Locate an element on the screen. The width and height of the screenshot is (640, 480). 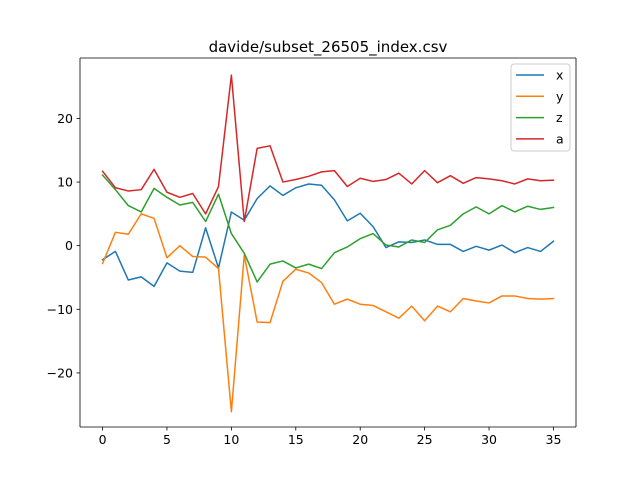
x-tick-label: 15 is located at coordinates (296, 439).